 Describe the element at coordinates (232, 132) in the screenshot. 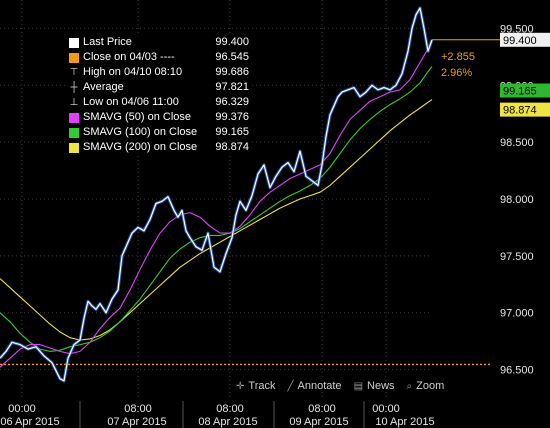

I see `legend-value: 99.165` at that location.